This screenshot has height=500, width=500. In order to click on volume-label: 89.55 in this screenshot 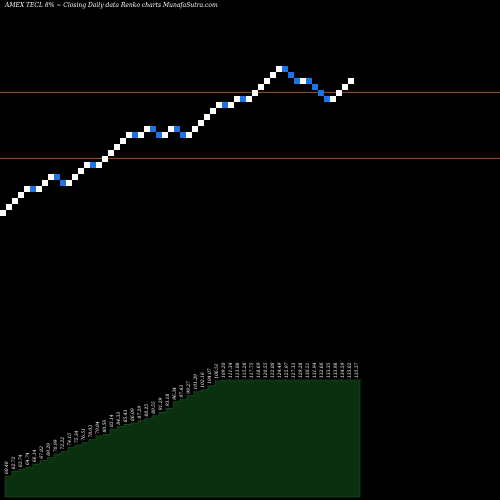, I will do `click(154, 407)`.